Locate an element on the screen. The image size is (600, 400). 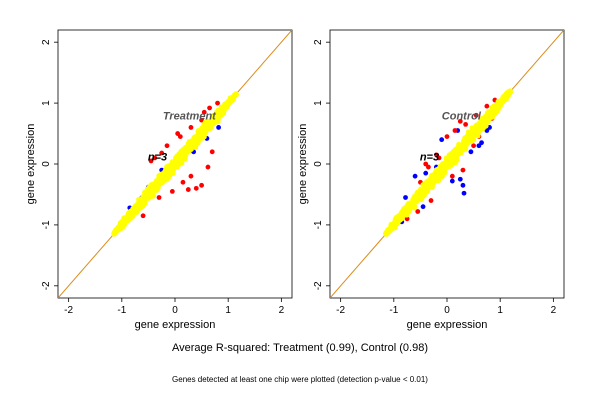
x-tick-label: 0 is located at coordinates (447, 310).